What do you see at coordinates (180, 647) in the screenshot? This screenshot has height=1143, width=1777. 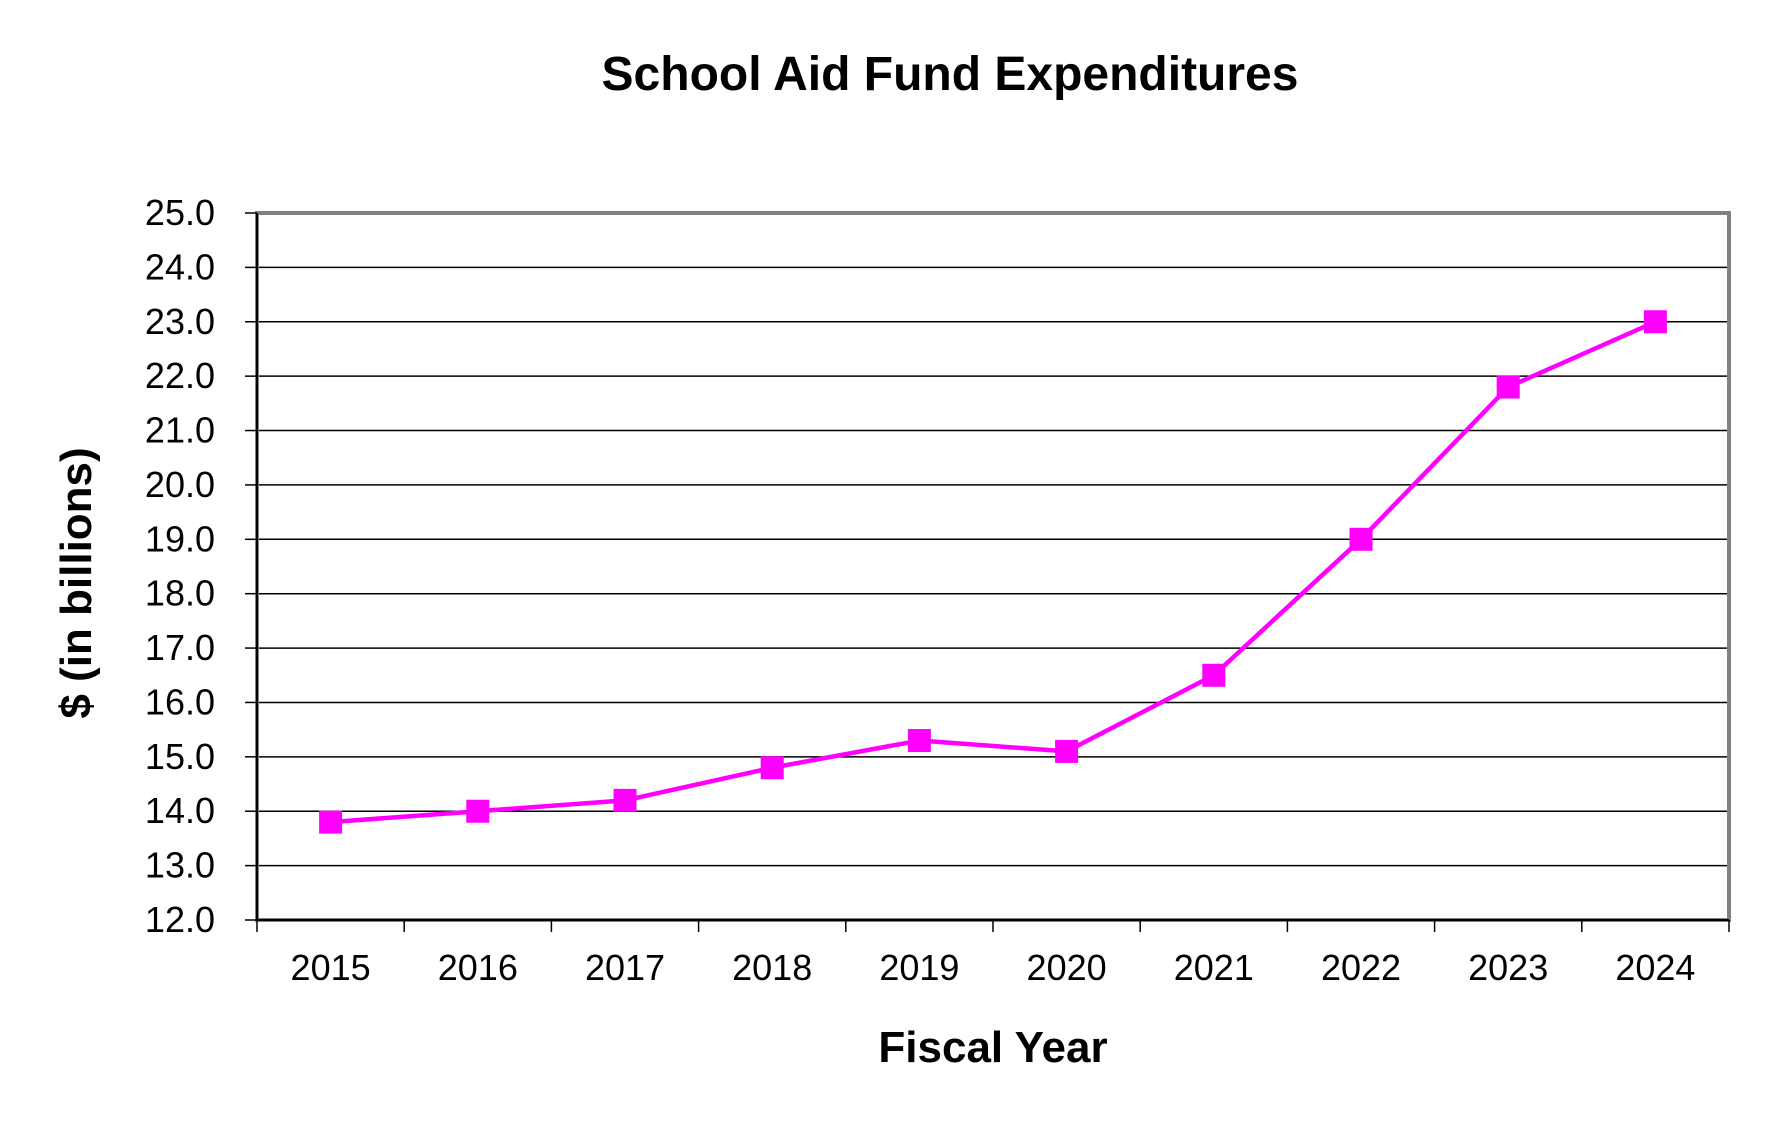 I see `y-tick-label: 17.0` at bounding box center [180, 647].